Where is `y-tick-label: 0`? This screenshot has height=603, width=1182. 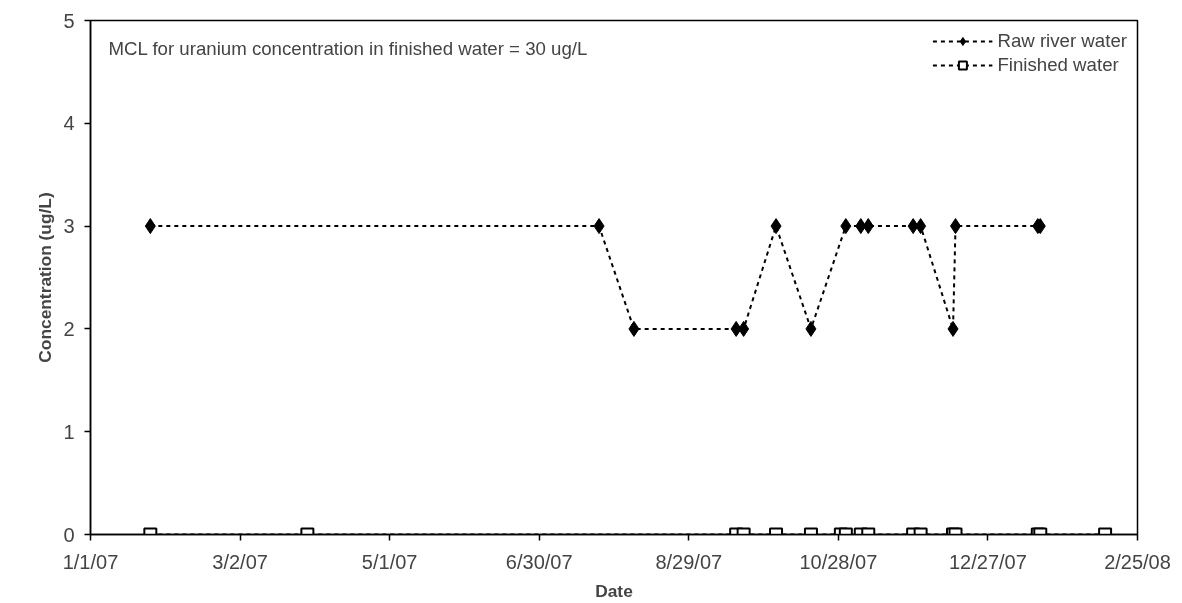 y-tick-label: 0 is located at coordinates (69, 534).